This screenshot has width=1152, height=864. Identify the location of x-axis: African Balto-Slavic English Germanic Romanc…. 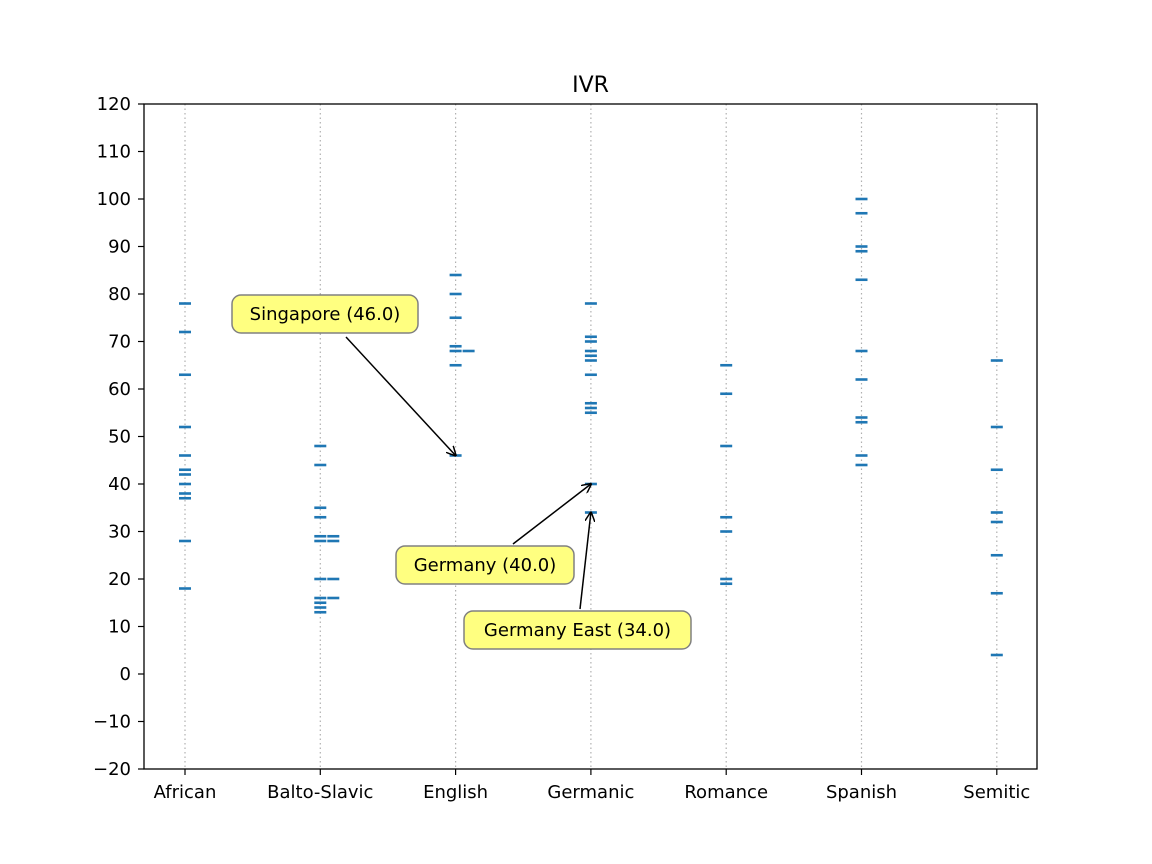
(592, 786).